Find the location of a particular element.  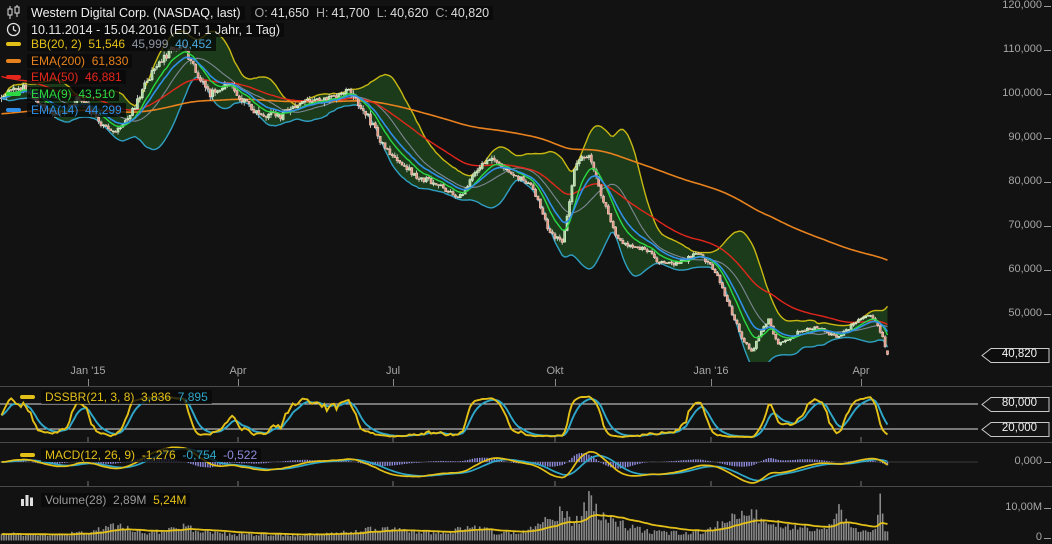

legend-value: 51,546 is located at coordinates (103, 44).